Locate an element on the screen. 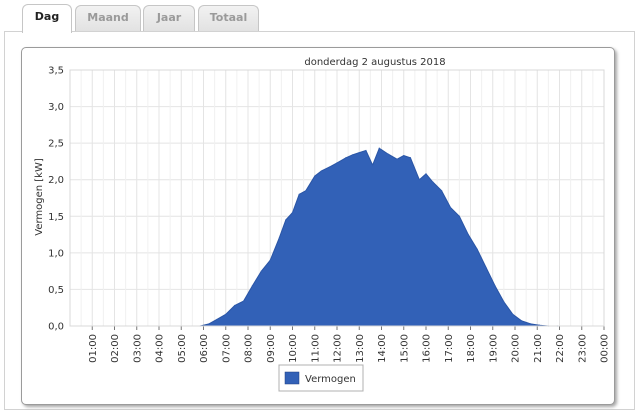  x-tick-label: 18:00 is located at coordinates (471, 348).